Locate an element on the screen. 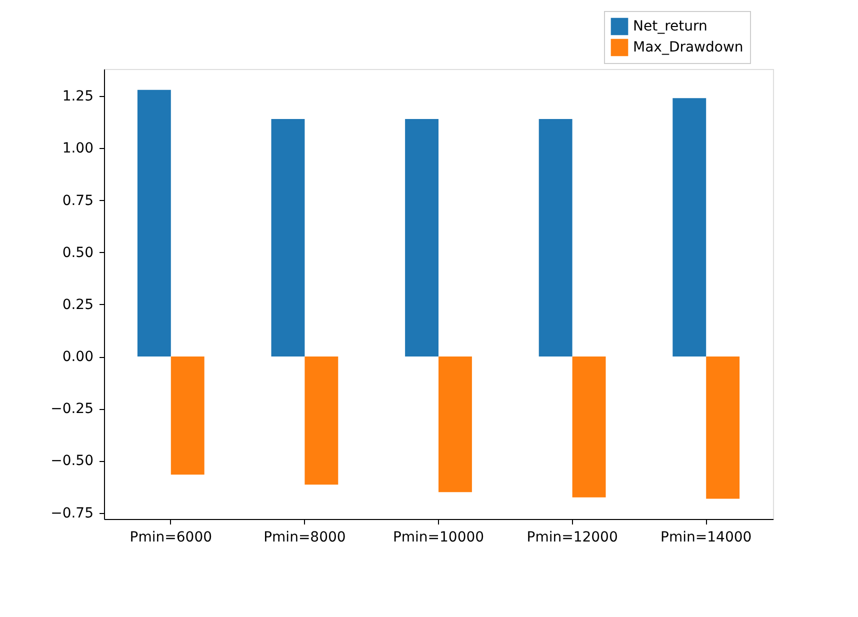 This screenshot has height=617, width=858. y-tick-label: 1.00 is located at coordinates (78, 148).